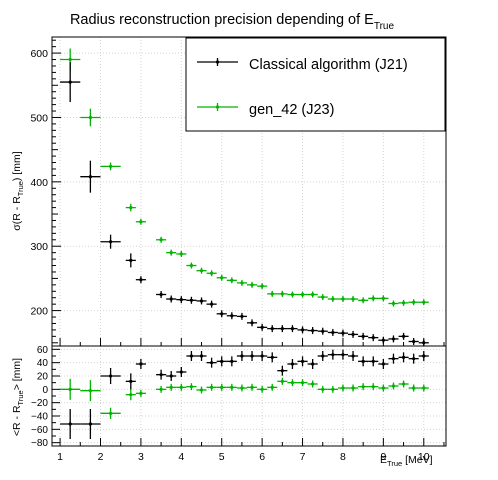 This screenshot has width=498, height=480. Describe the element at coordinates (383, 457) in the screenshot. I see `x-tick-label: 9` at that location.